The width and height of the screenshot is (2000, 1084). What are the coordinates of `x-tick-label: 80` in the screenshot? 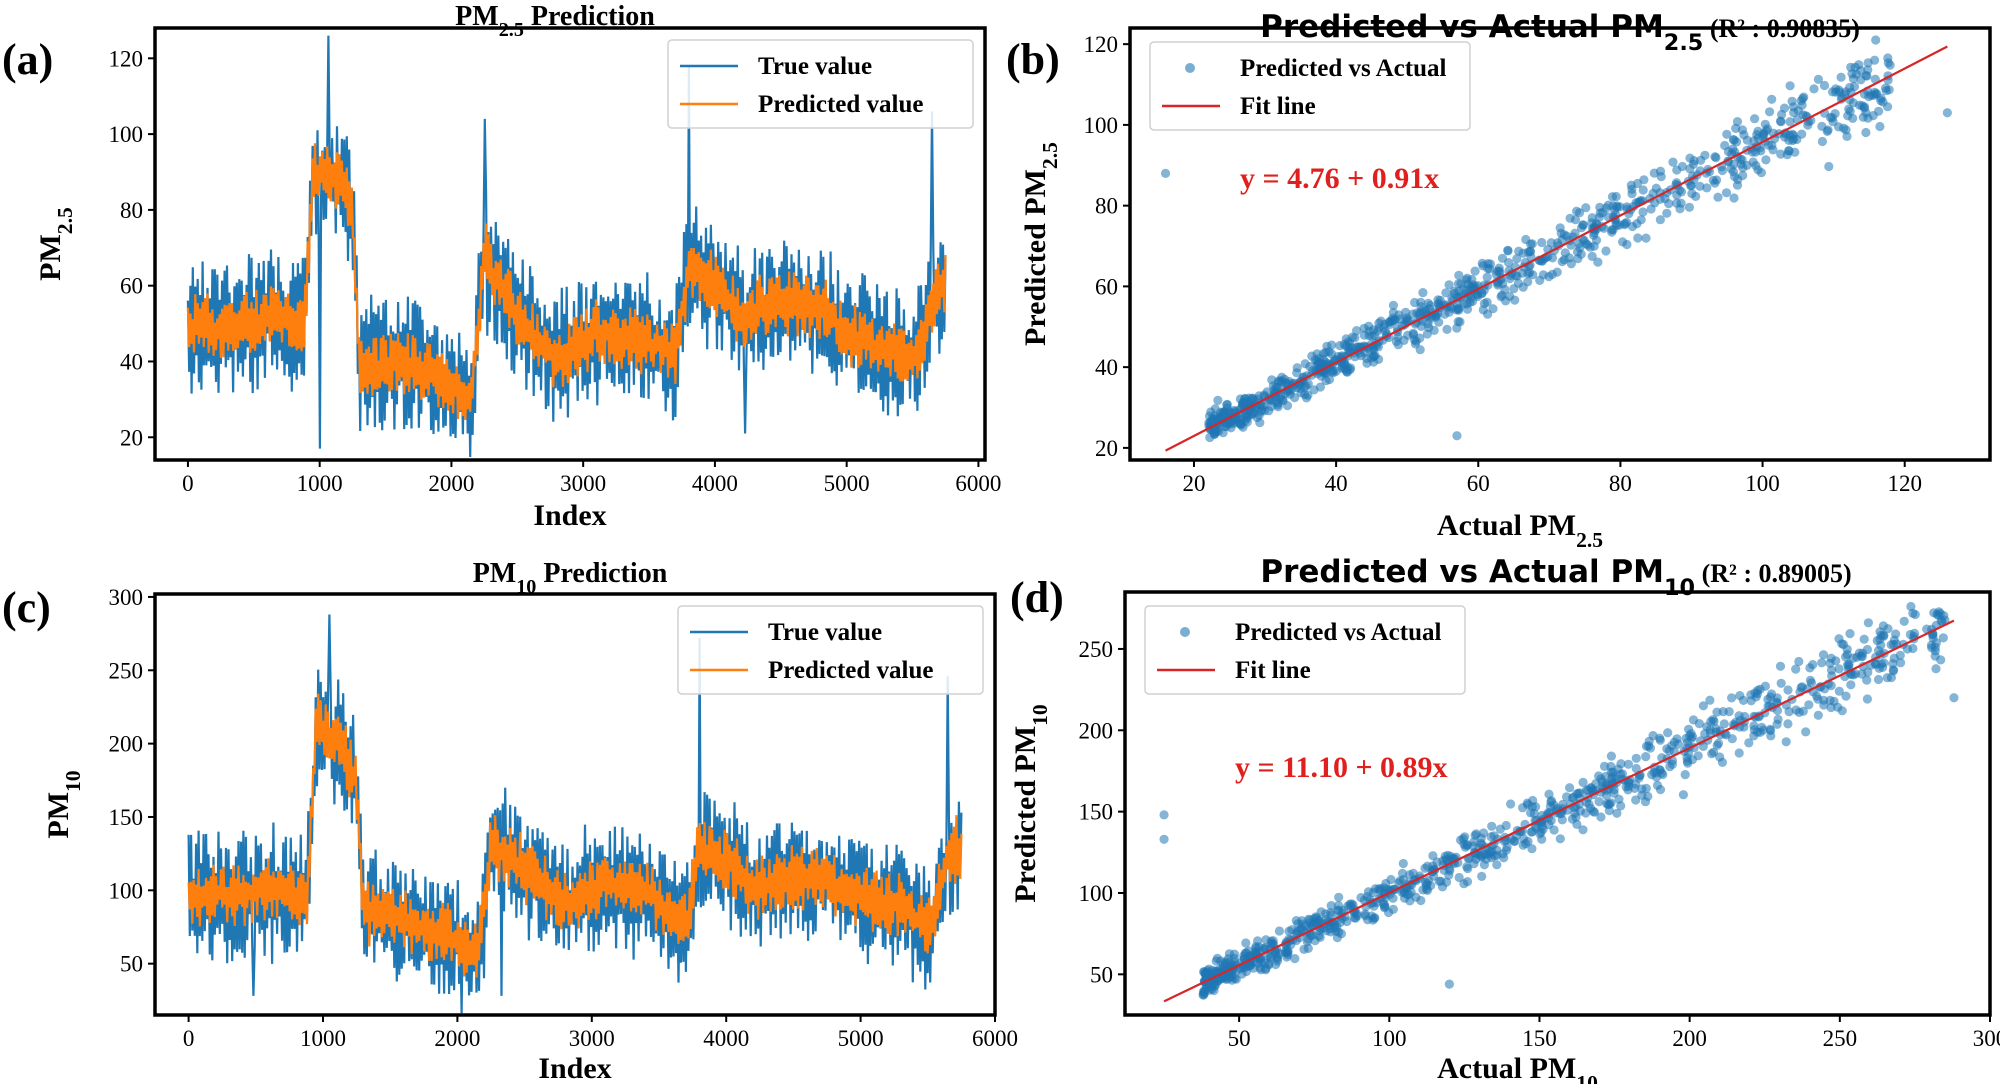 It's located at (1620, 483).